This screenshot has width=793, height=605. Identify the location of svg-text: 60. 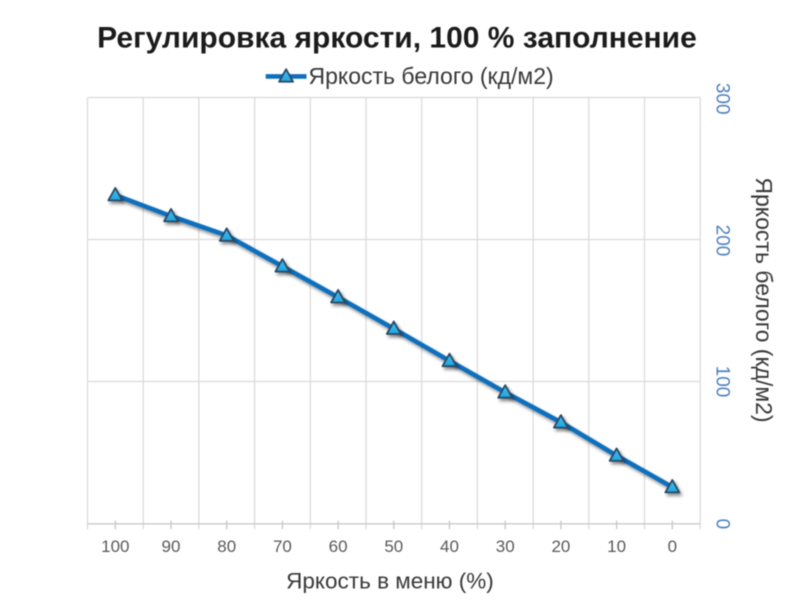
(338, 546).